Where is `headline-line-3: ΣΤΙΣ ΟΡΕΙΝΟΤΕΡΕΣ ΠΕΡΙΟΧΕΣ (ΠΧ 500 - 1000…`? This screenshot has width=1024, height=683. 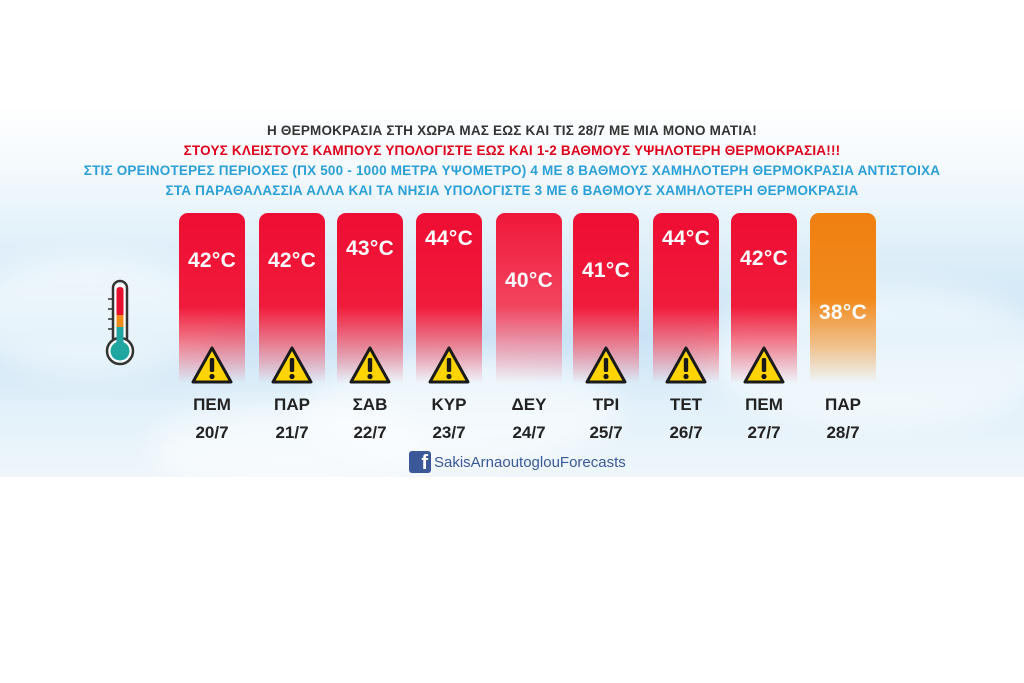 headline-line-3: ΣΤΙΣ ΟΡΕΙΝΟΤΕΡΕΣ ΠΕΡΙΟΧΕΣ (ΠΧ 500 - 1000… is located at coordinates (512, 170).